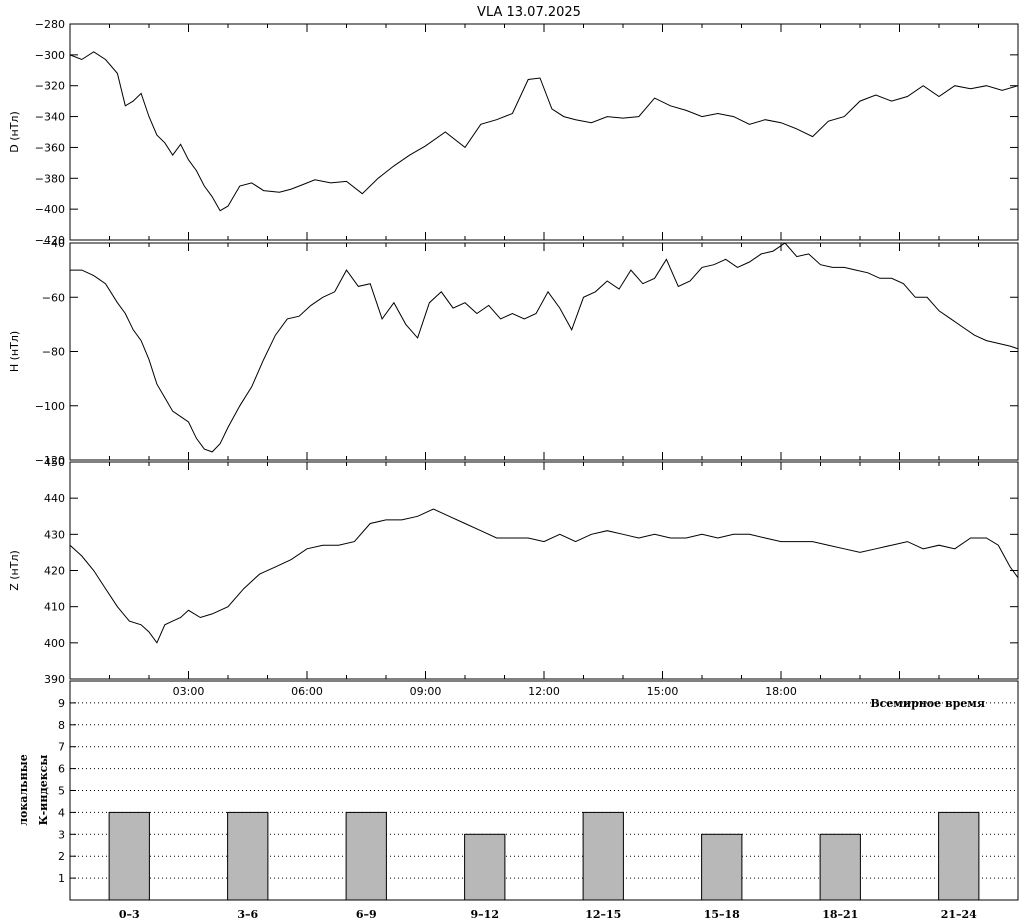  I want to click on y-tick-label: 8, so click(61, 725).